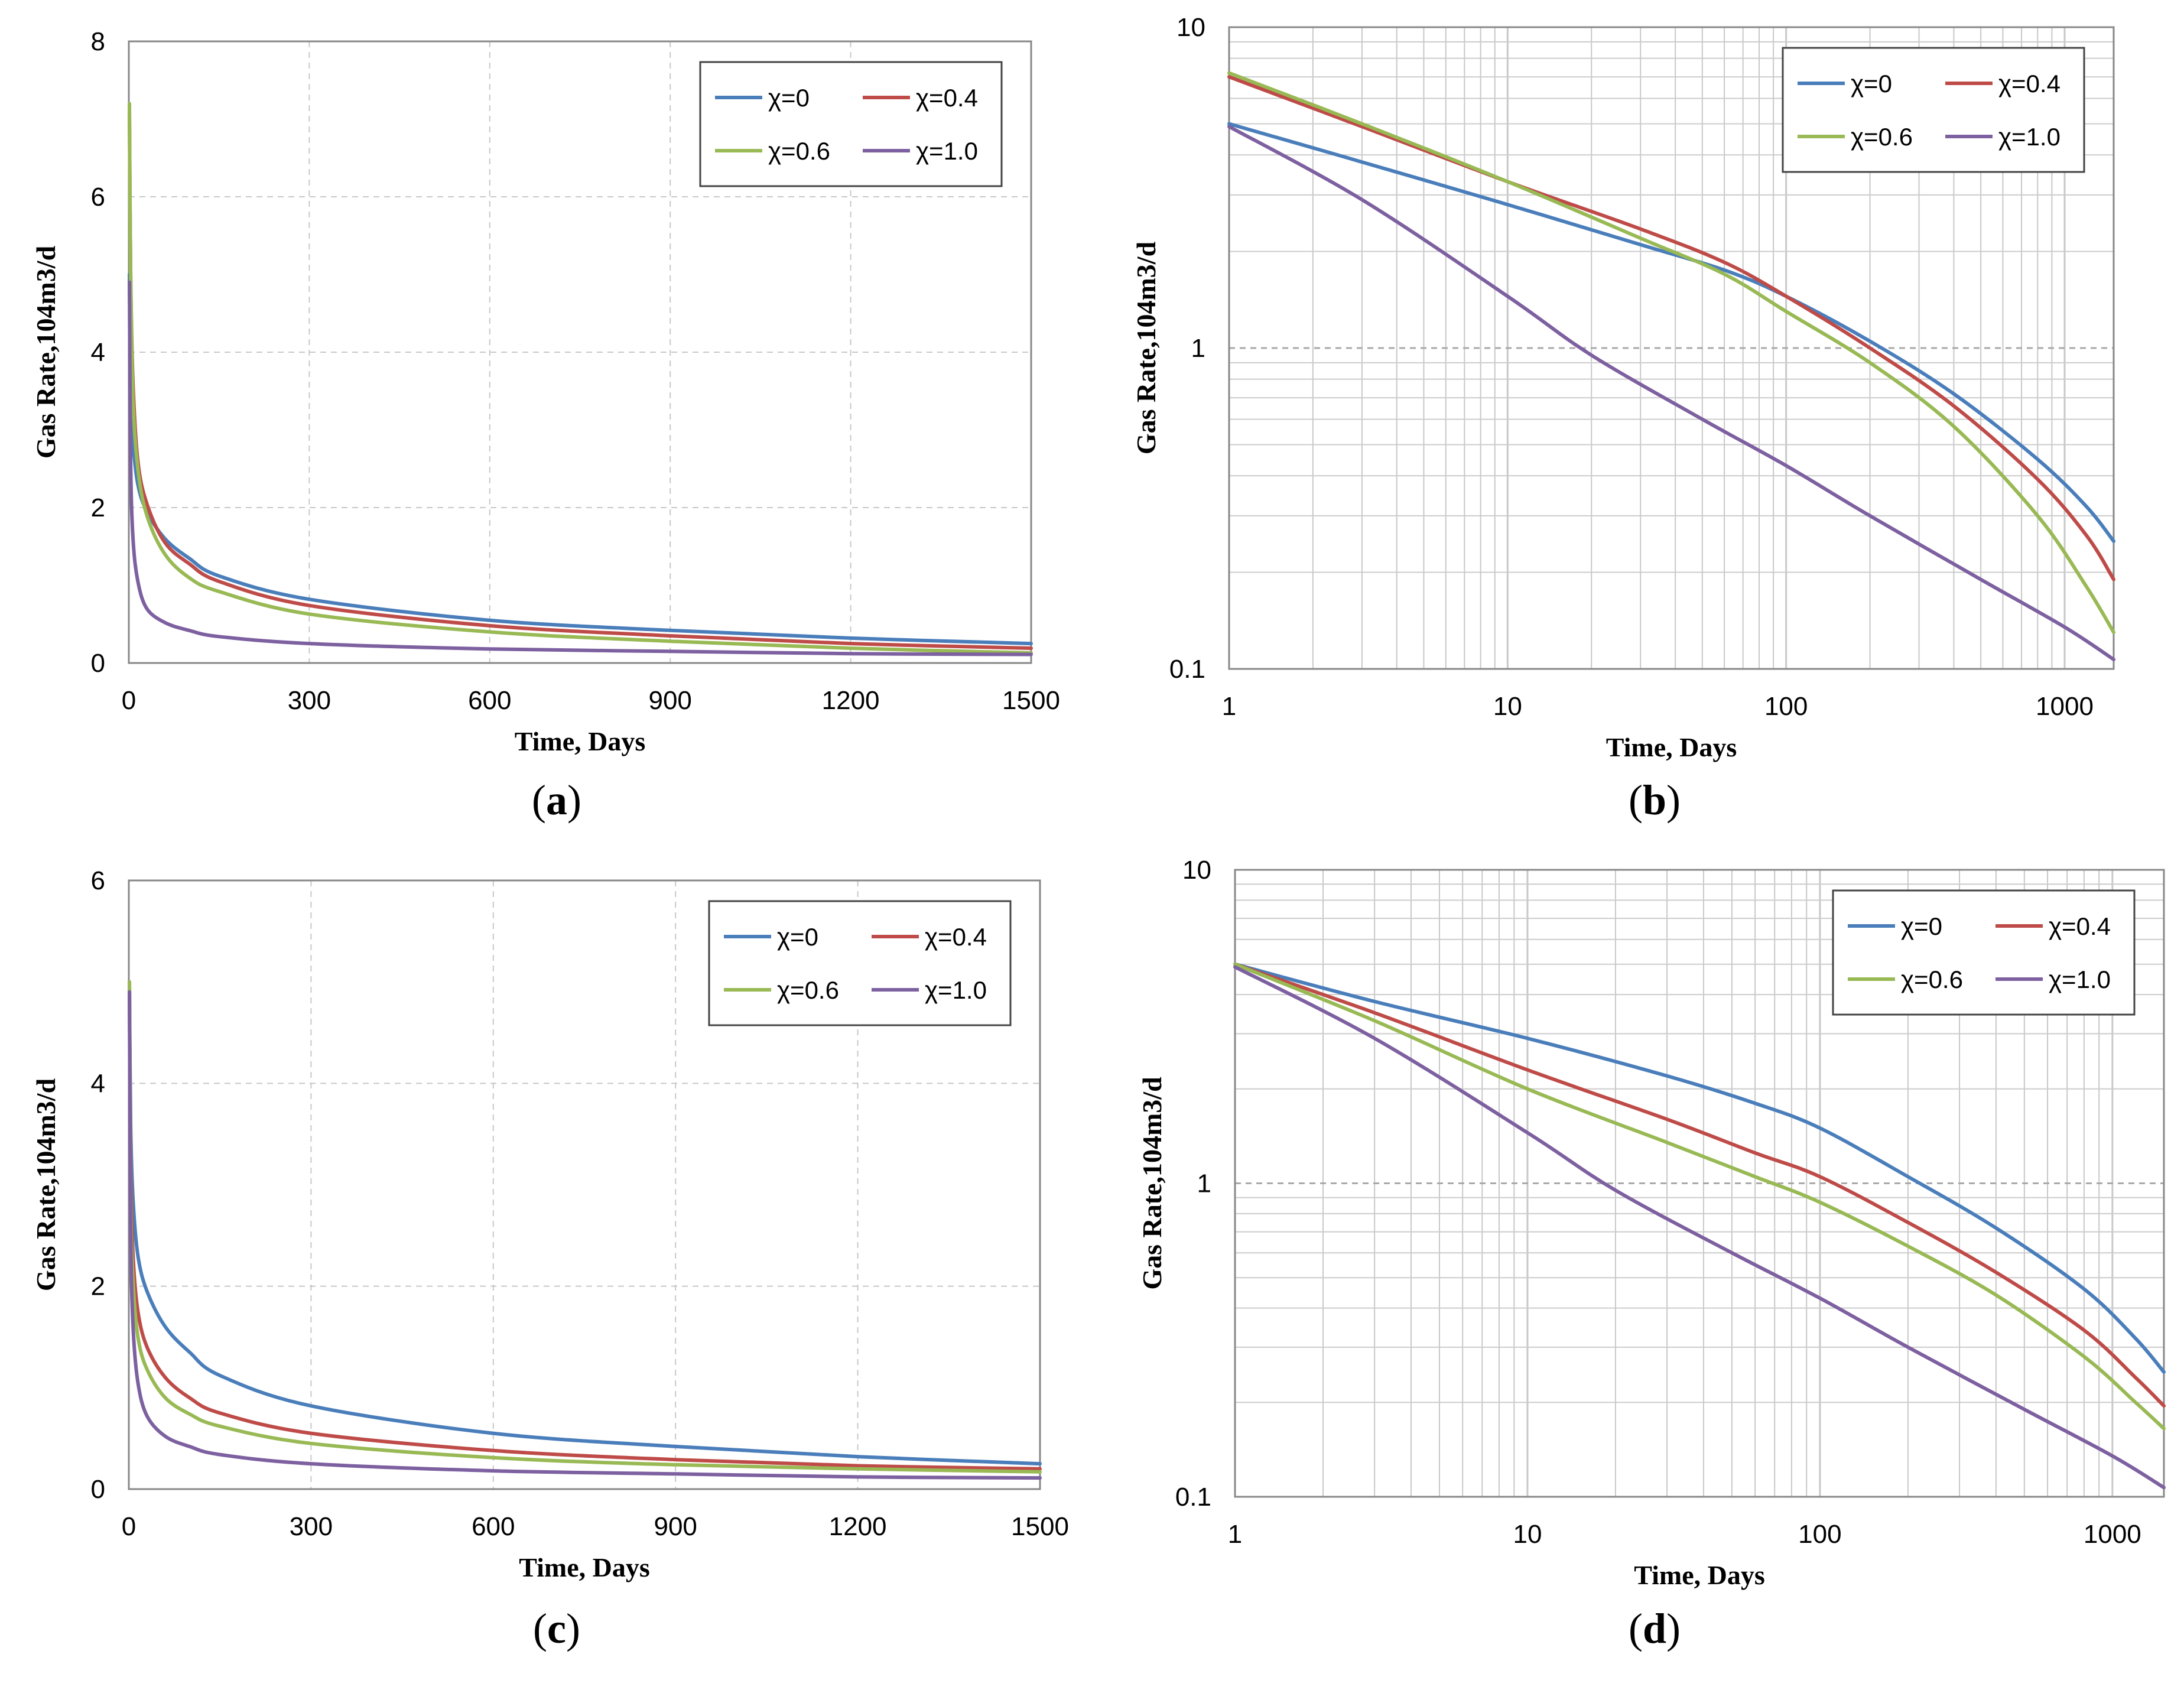 This screenshot has height=1690, width=2184. Describe the element at coordinates (1655, 1628) in the screenshot. I see `panel-caption: (d)` at that location.